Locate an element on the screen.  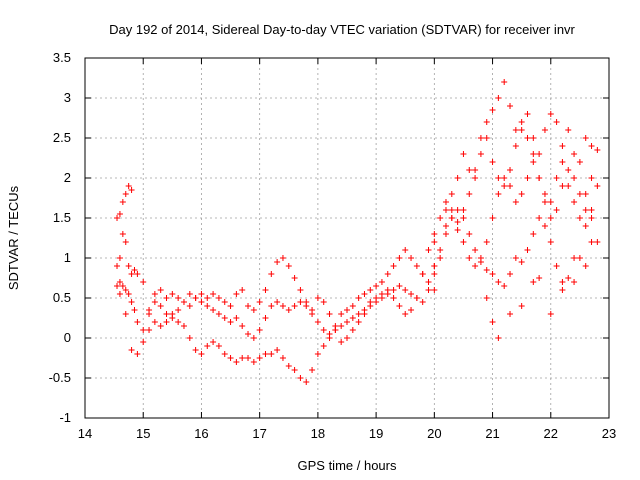
y-tick-label: 0 is located at coordinates (67, 337).